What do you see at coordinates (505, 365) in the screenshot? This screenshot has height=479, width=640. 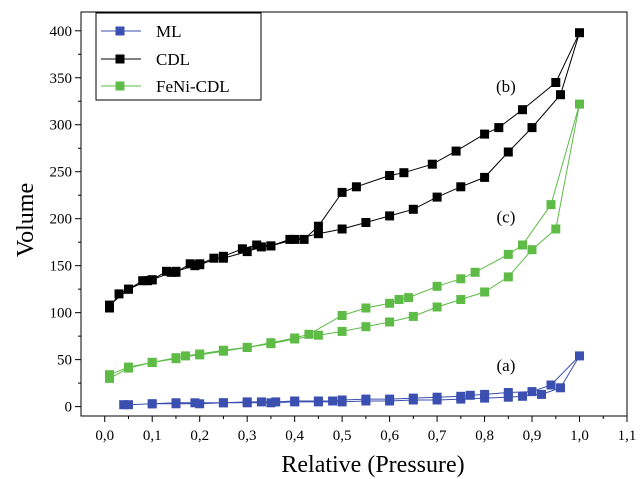 I see `curve-annotation: (a)` at bounding box center [505, 365].